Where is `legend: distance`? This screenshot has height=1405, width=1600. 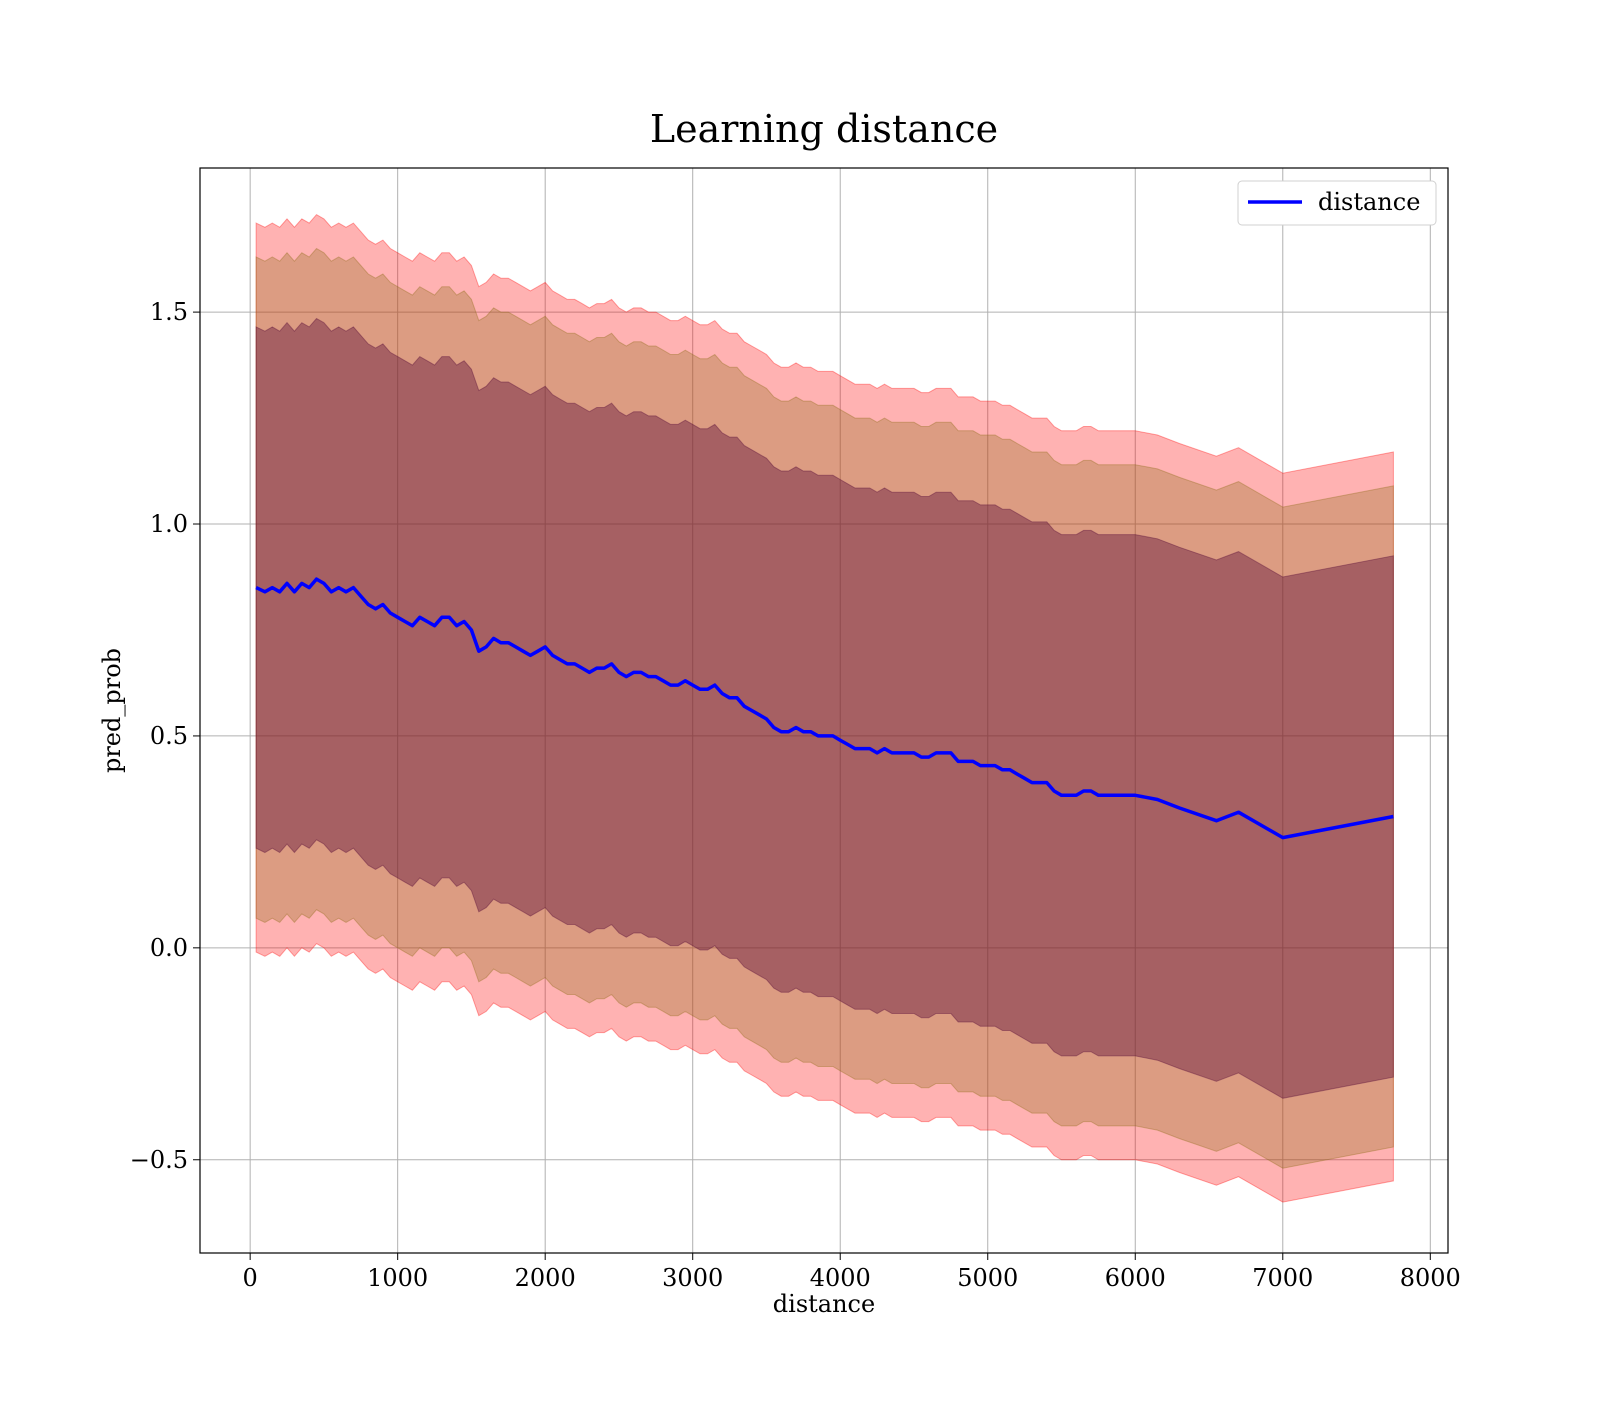 legend: distance is located at coordinates (1337, 203).